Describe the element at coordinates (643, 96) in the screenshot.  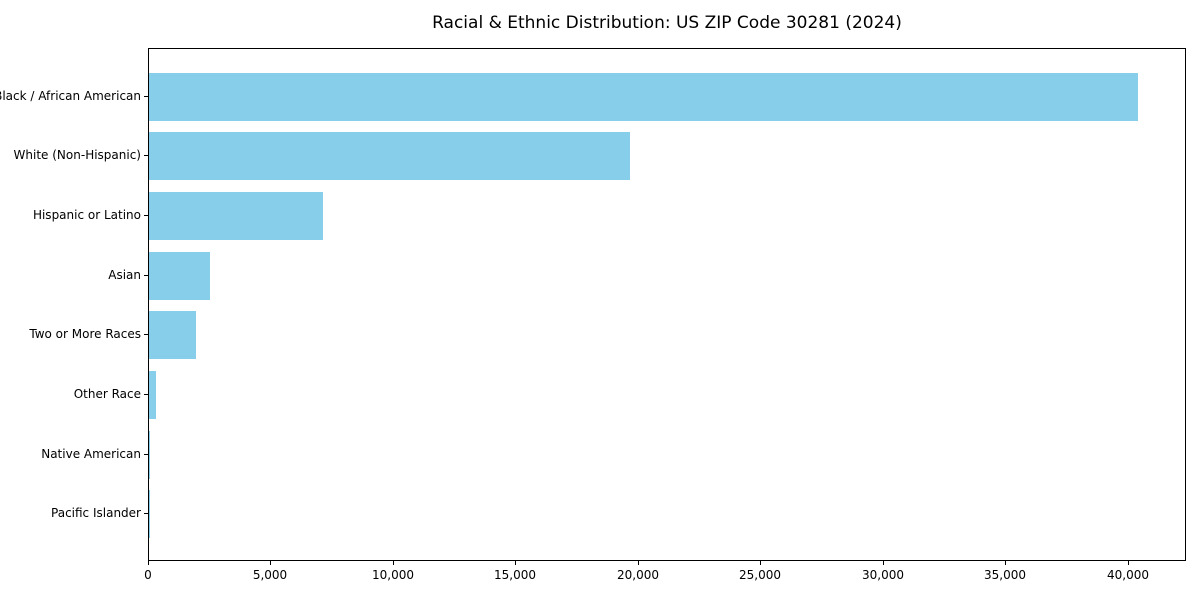
I see `bar-black-african-american` at that location.